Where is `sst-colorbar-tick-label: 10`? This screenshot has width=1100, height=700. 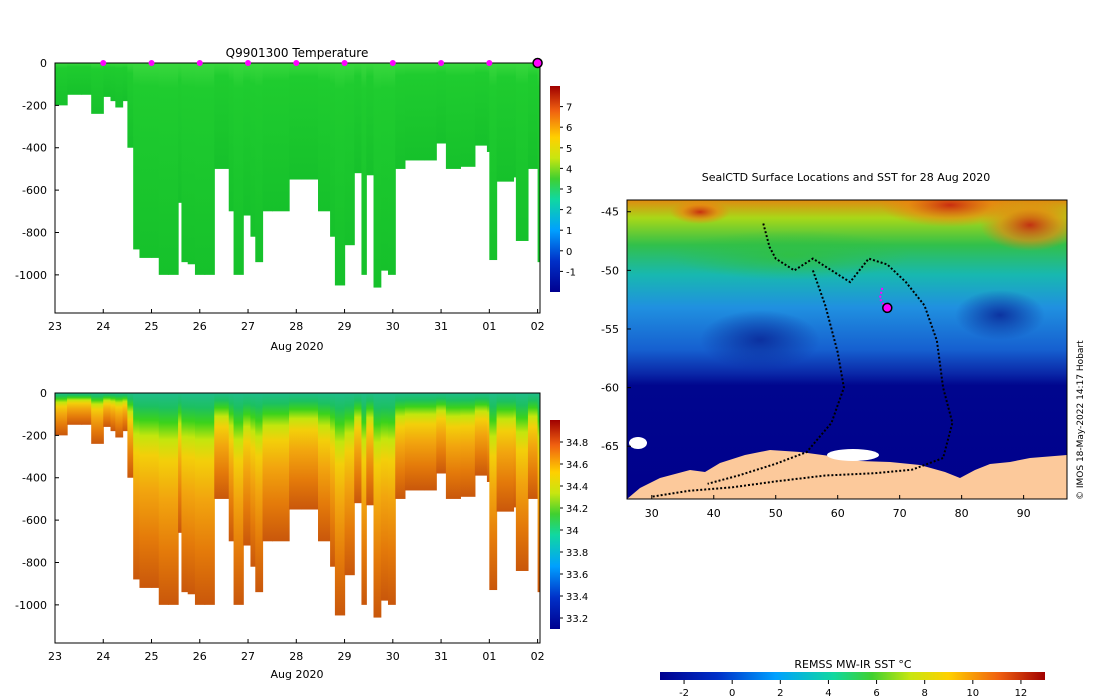
sst-colorbar-tick-label: 10 is located at coordinates (972, 693).